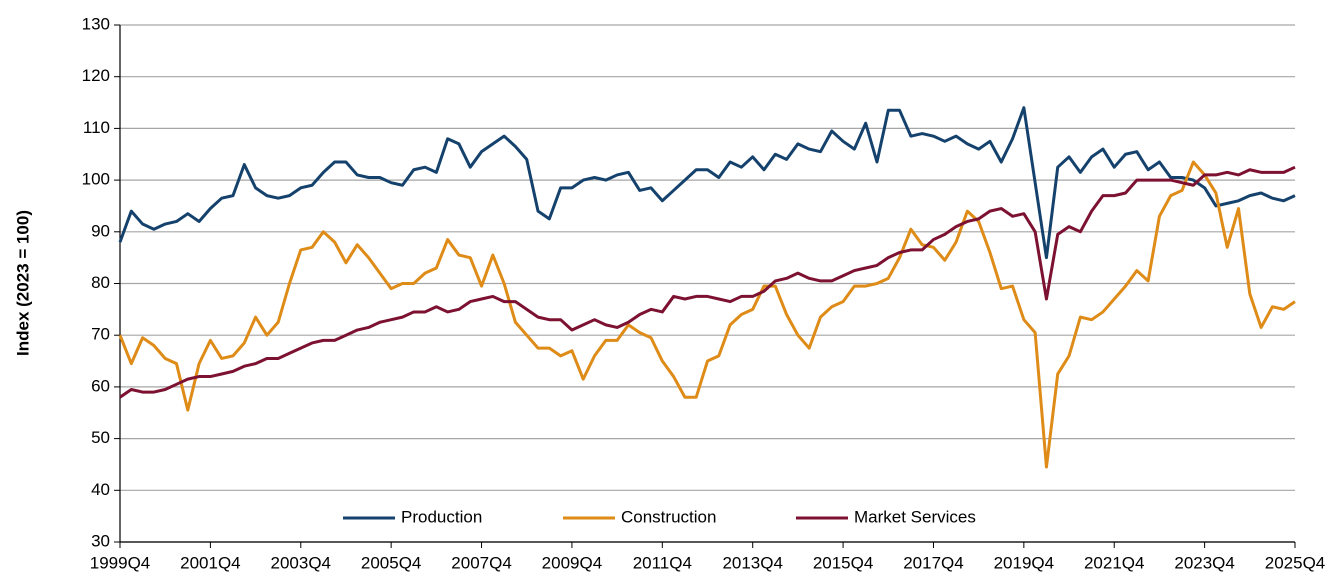  Describe the element at coordinates (481, 562) in the screenshot. I see `x-tick-label: 2007Q4` at that location.